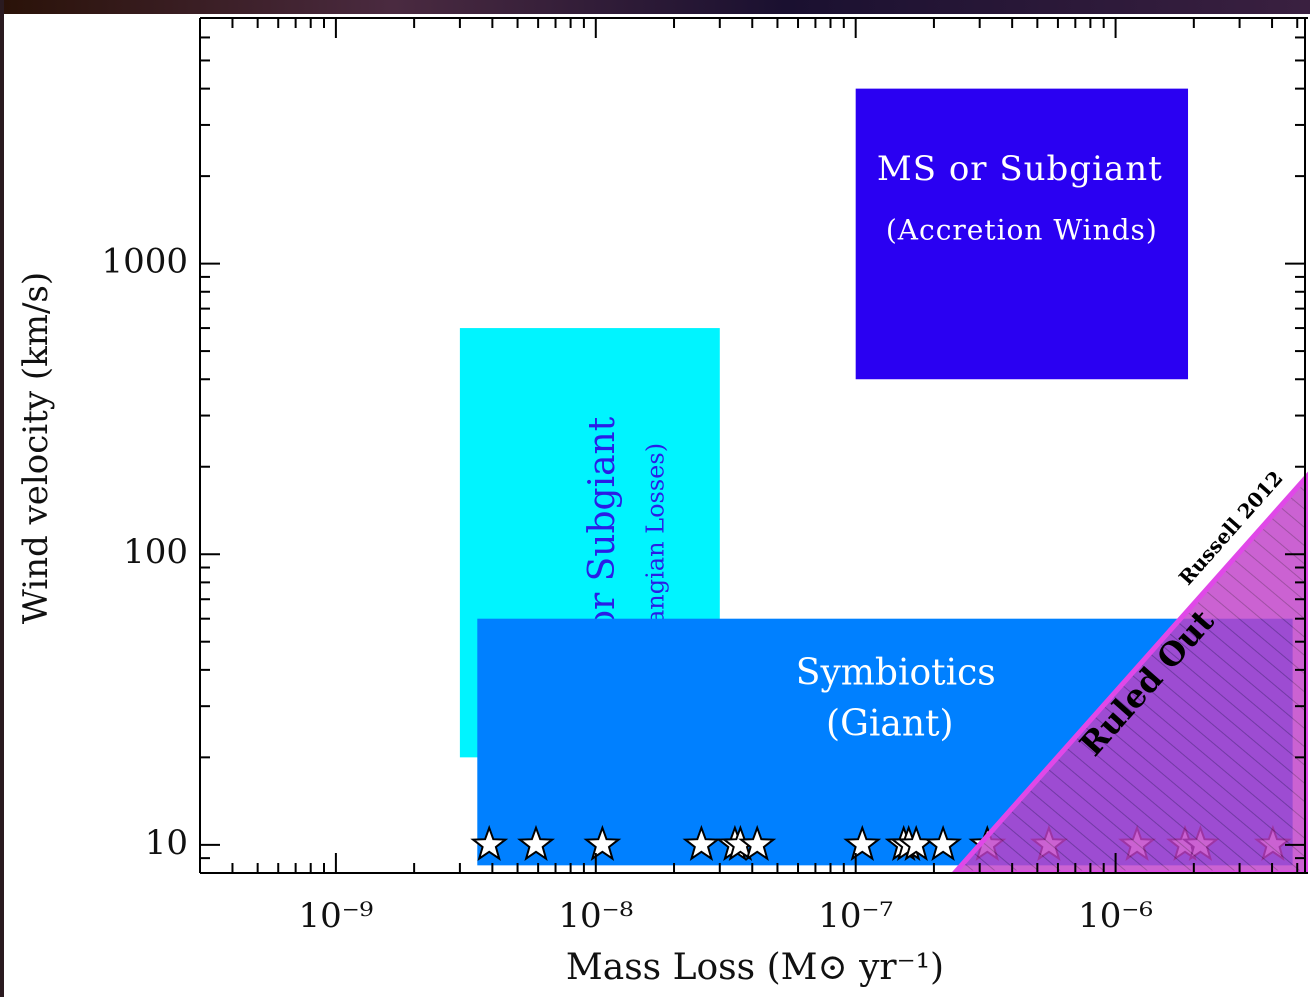 The width and height of the screenshot is (1310, 997). Describe the element at coordinates (755, 967) in the screenshot. I see `x-axis-label: Mass Loss (M⊙ yr⁻¹)` at that location.